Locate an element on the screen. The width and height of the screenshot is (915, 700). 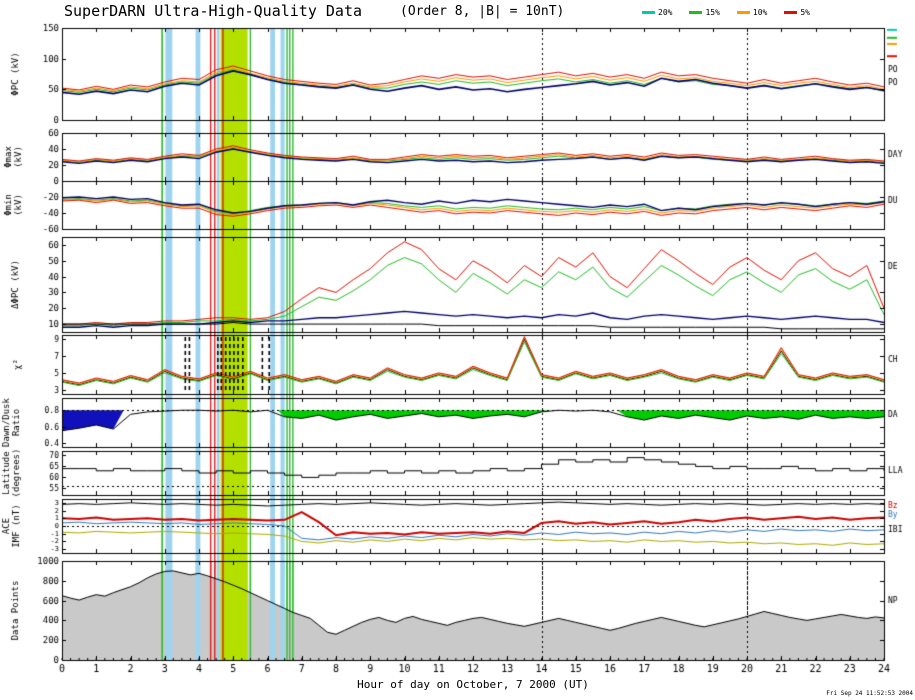
legend-swatch-20pct-icon is located at coordinates (648, 12).